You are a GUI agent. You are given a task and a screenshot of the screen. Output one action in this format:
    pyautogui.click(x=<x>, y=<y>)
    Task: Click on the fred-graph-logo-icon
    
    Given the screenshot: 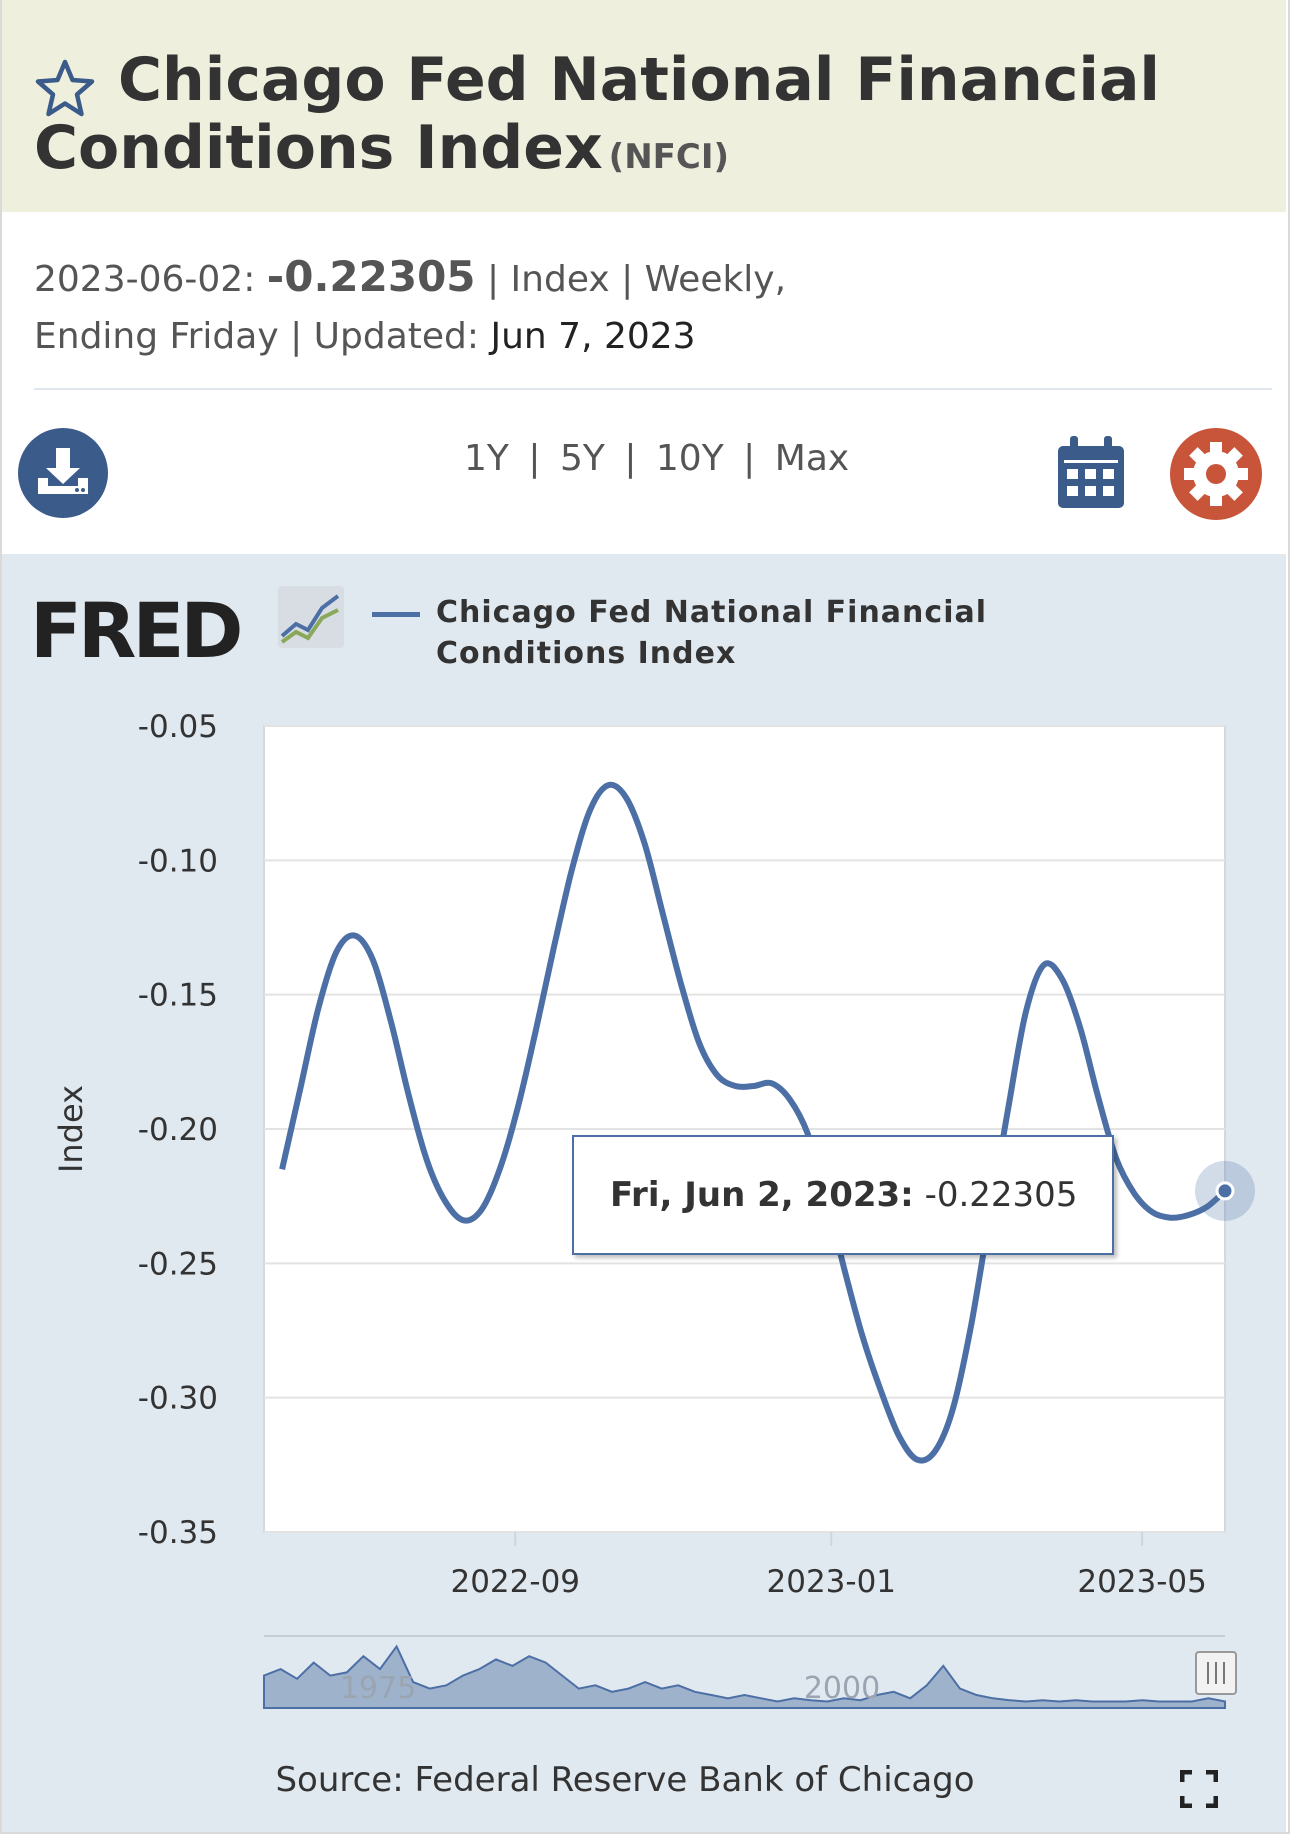 What is the action you would take?
    pyautogui.click(x=311, y=617)
    